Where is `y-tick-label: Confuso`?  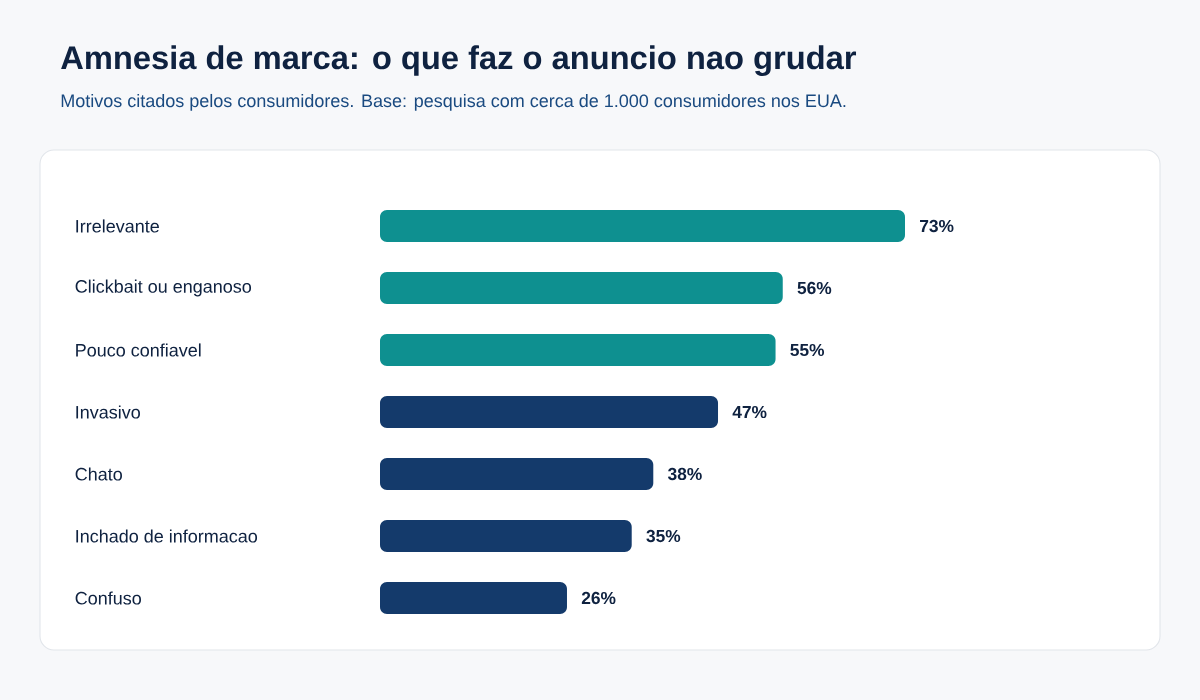 y-tick-label: Confuso is located at coordinates (108, 598).